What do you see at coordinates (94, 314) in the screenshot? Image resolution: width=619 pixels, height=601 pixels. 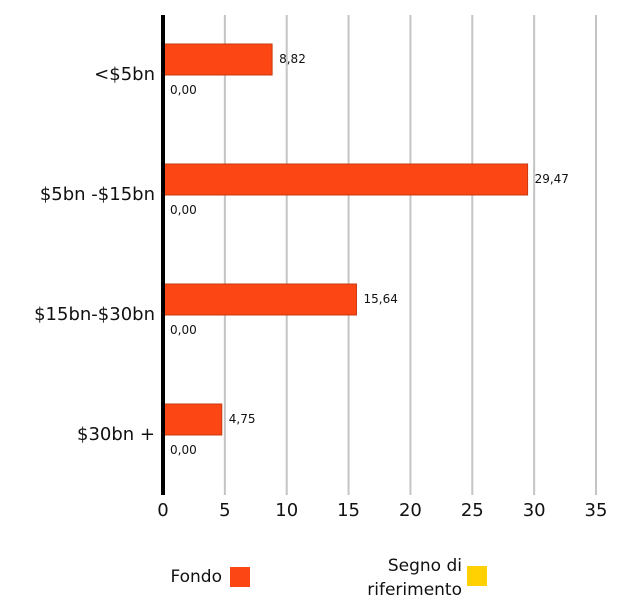 I see `y-tick-label: $15bn-$30bn` at bounding box center [94, 314].